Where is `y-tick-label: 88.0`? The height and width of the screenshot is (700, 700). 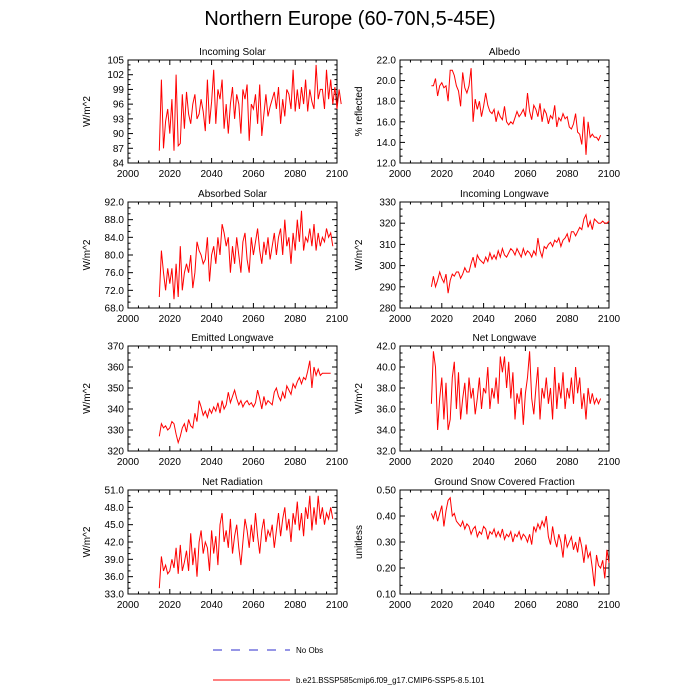
y-tick-label: 88.0 is located at coordinates (115, 220).